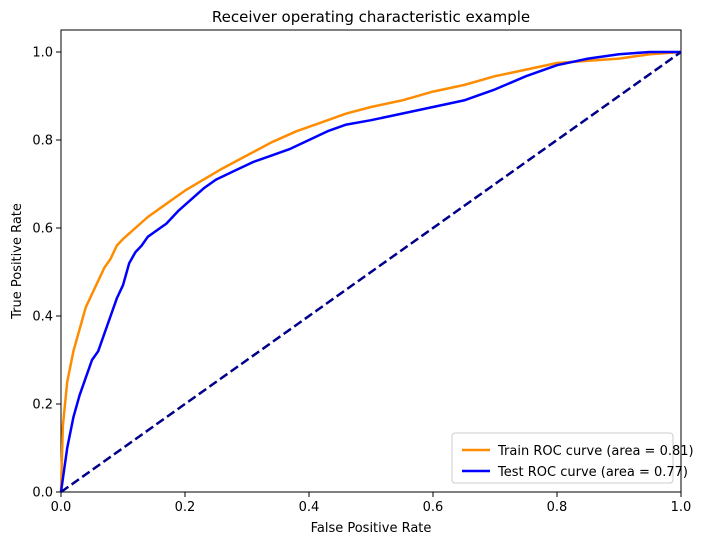 The width and height of the screenshot is (702, 545). I want to click on legend-box, so click(562, 458).